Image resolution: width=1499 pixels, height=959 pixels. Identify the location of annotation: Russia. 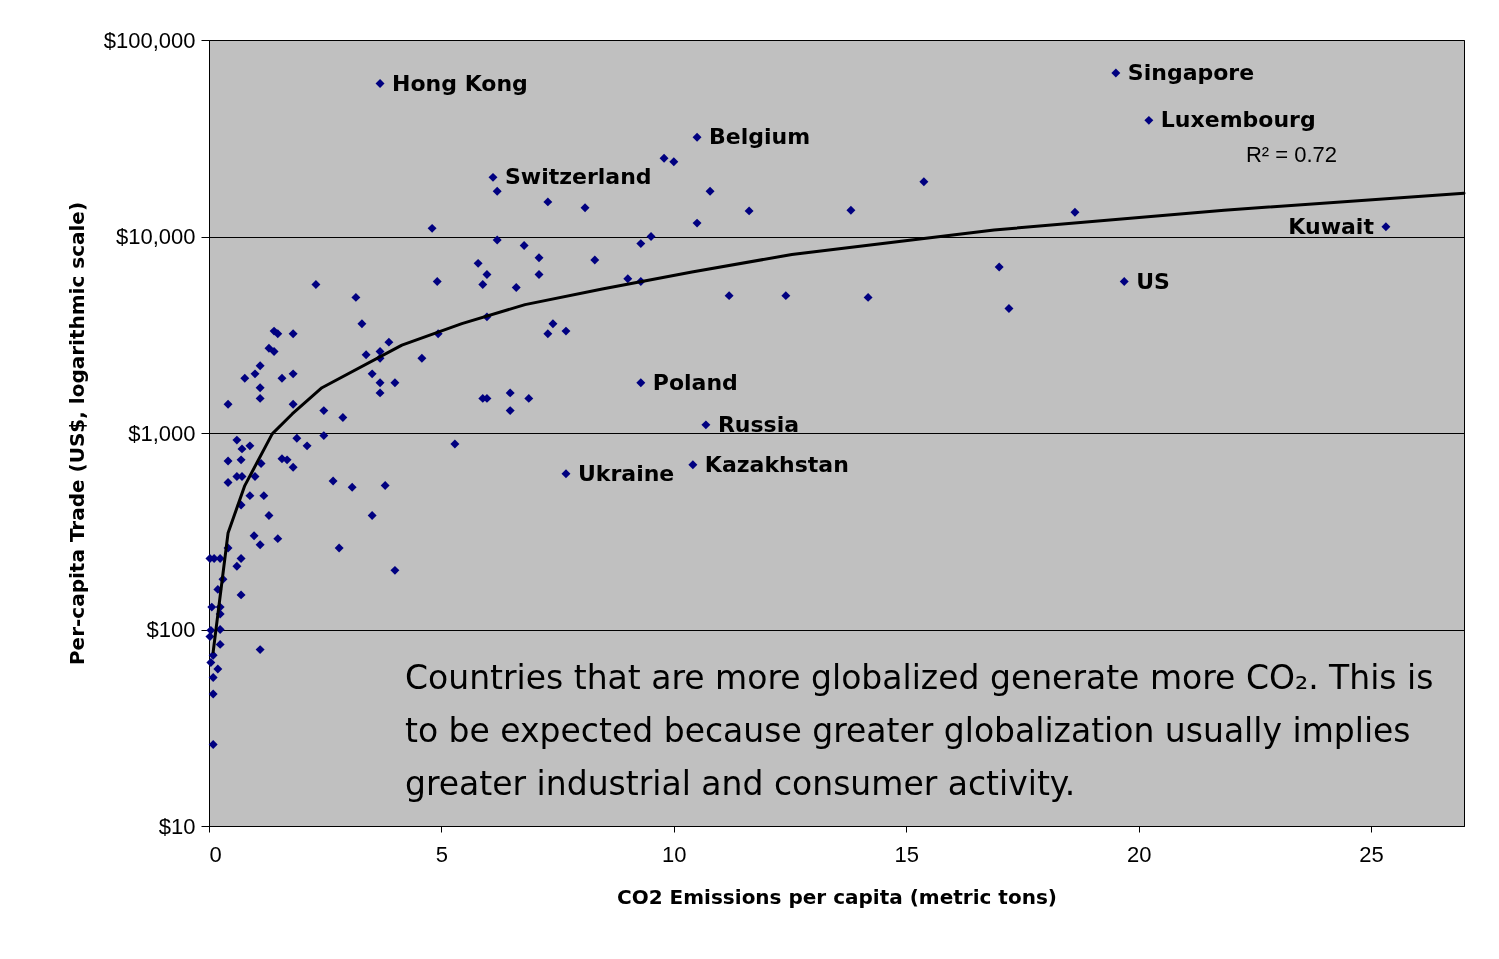
(758, 424).